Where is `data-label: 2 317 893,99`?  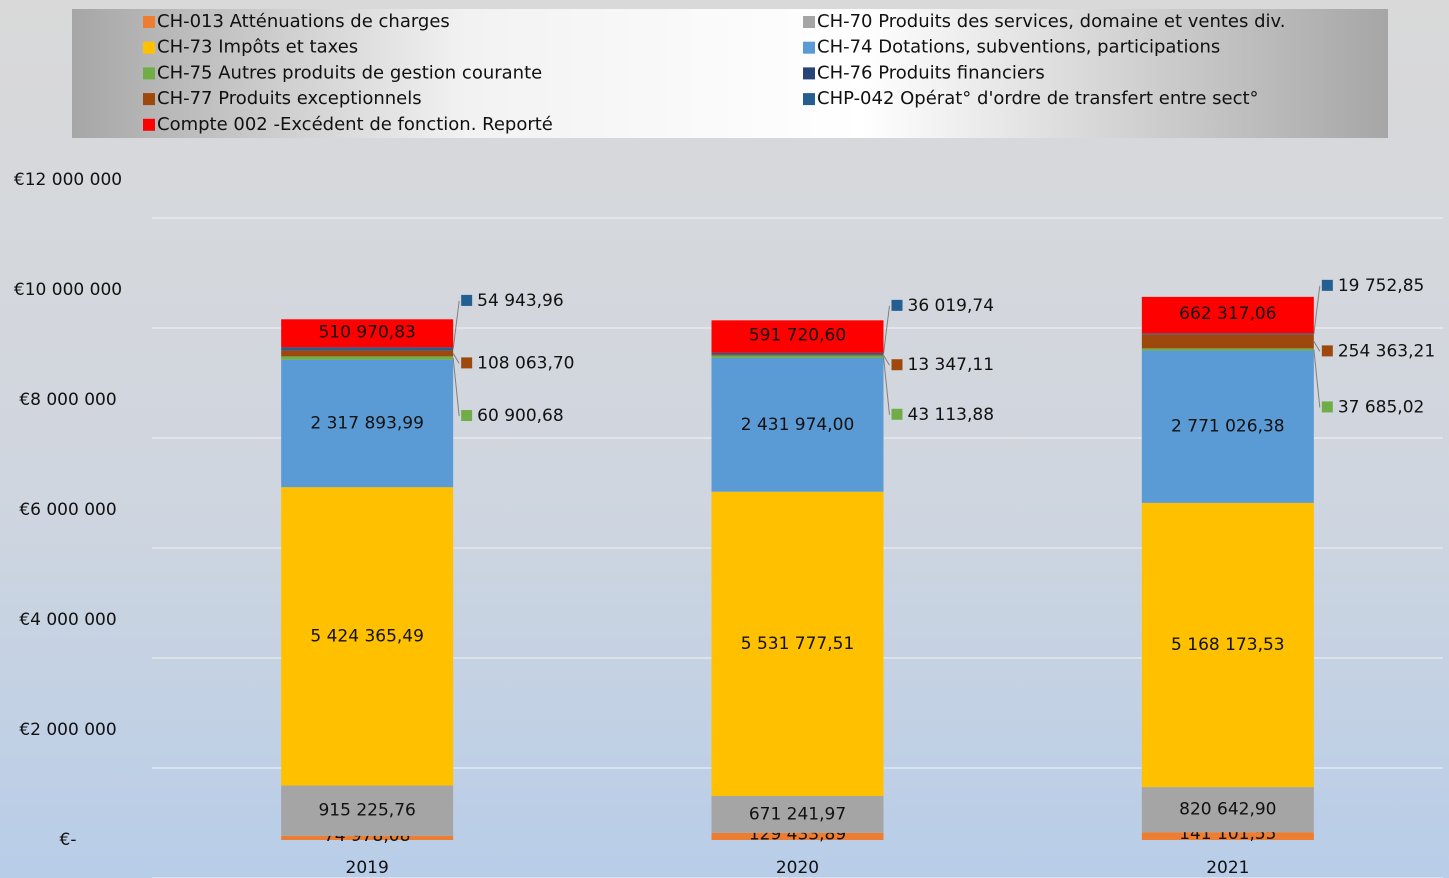 data-label: 2 317 893,99 is located at coordinates (367, 423).